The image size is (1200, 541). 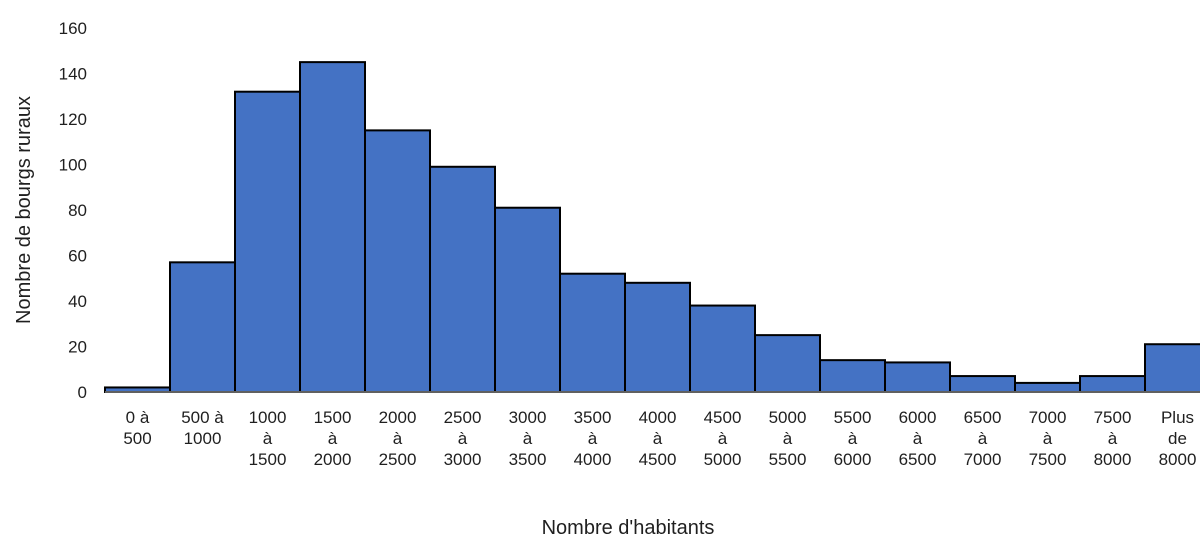 I want to click on y-axis-ticks: 0 20 40 60 80 100 120 140 160, so click(x=73, y=210).